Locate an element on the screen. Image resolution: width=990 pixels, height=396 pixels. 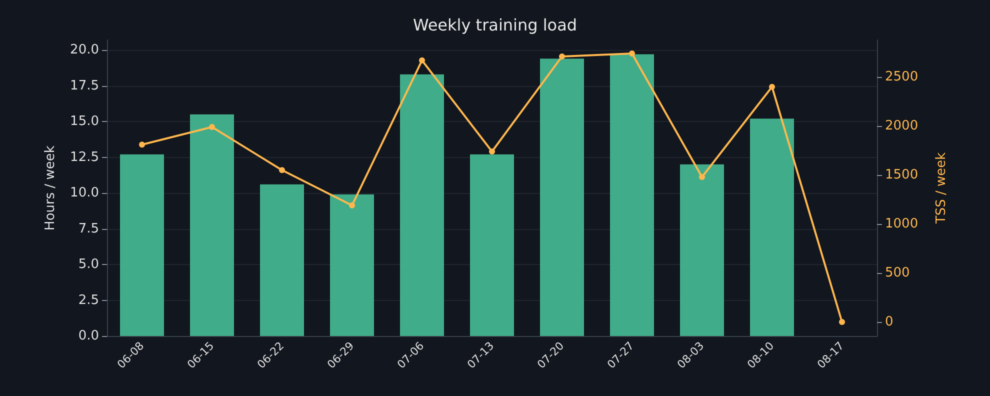
y-tick-label: 5.0 is located at coordinates (88, 264).